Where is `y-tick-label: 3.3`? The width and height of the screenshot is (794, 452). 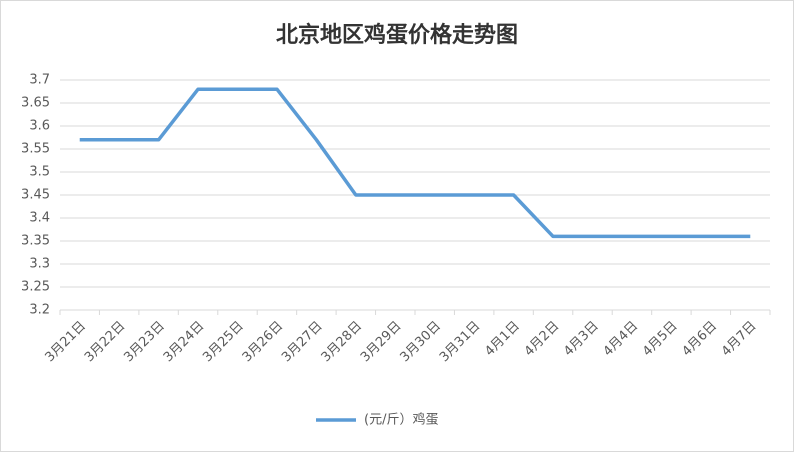
y-tick-label: 3.3 is located at coordinates (39, 264).